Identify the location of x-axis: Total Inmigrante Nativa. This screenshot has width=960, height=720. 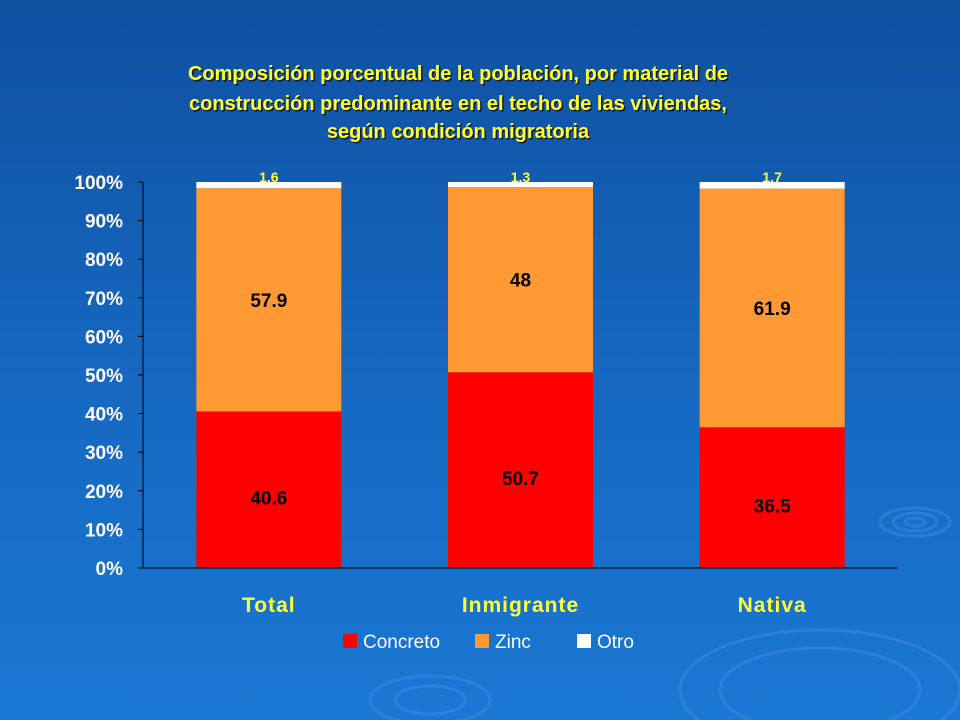
(520, 592).